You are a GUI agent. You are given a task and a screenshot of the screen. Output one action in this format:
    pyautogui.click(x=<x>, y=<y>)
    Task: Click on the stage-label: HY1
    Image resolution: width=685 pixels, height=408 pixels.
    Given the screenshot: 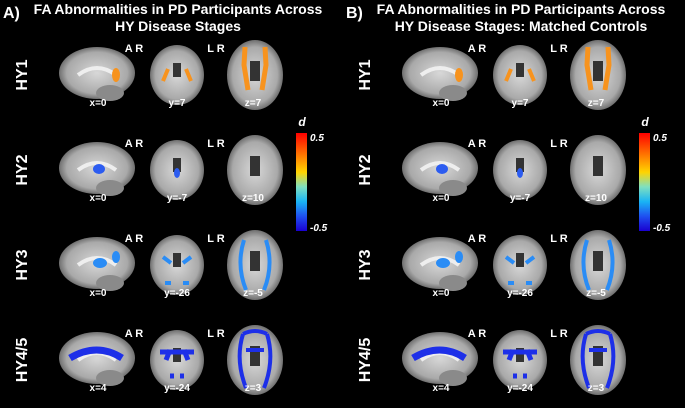 What is the action you would take?
    pyautogui.click(x=22, y=74)
    